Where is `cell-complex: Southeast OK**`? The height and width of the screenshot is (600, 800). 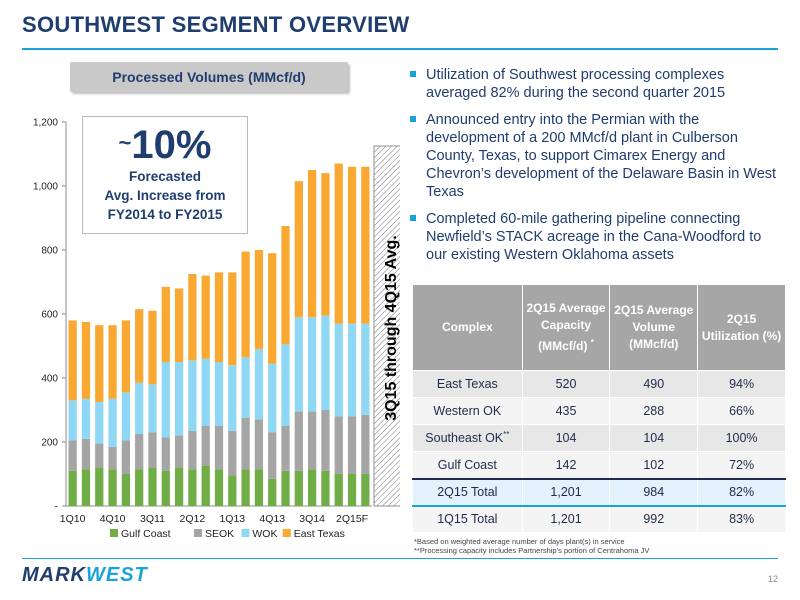
cell-complex: Southeast OK** is located at coordinates (467, 438).